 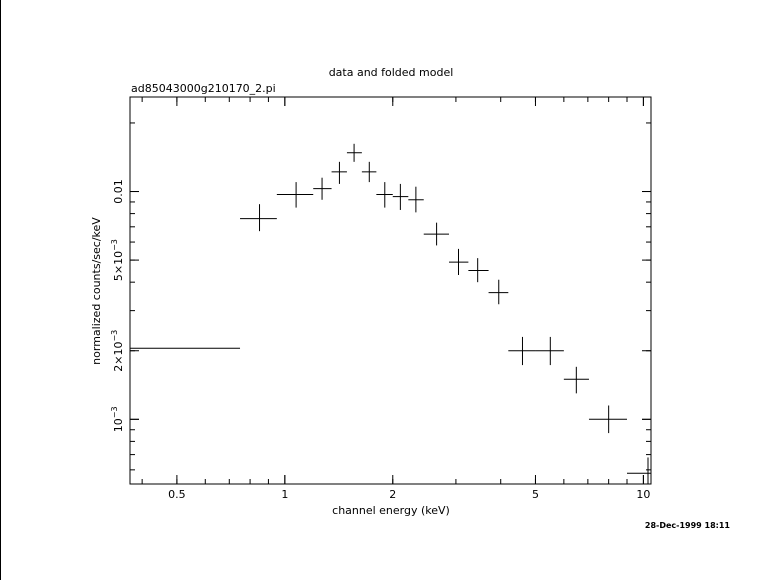 I want to click on chart-title: data and folded model, so click(x=391, y=72).